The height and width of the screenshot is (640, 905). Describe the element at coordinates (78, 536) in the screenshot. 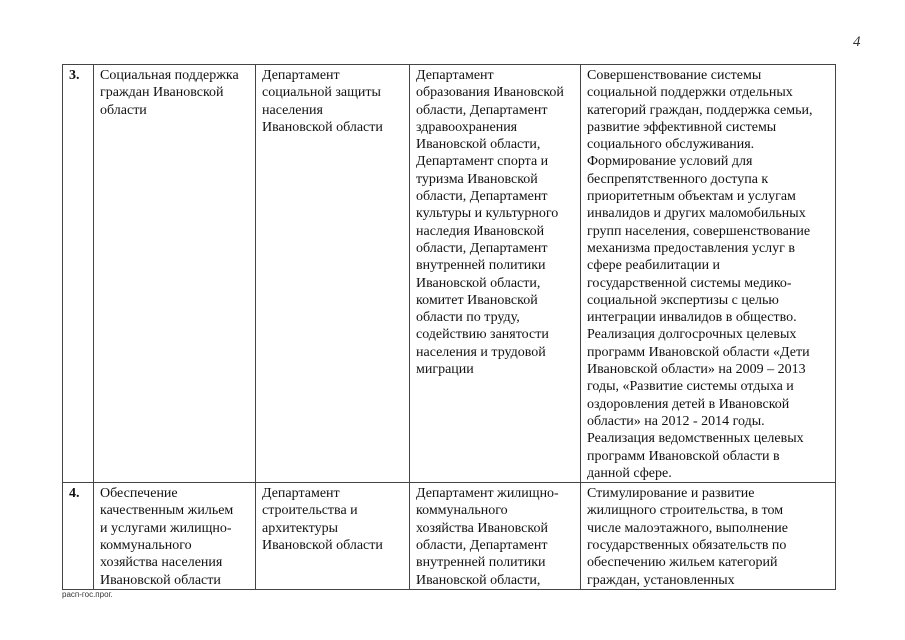

I see `row-number-cell: 4.` at that location.